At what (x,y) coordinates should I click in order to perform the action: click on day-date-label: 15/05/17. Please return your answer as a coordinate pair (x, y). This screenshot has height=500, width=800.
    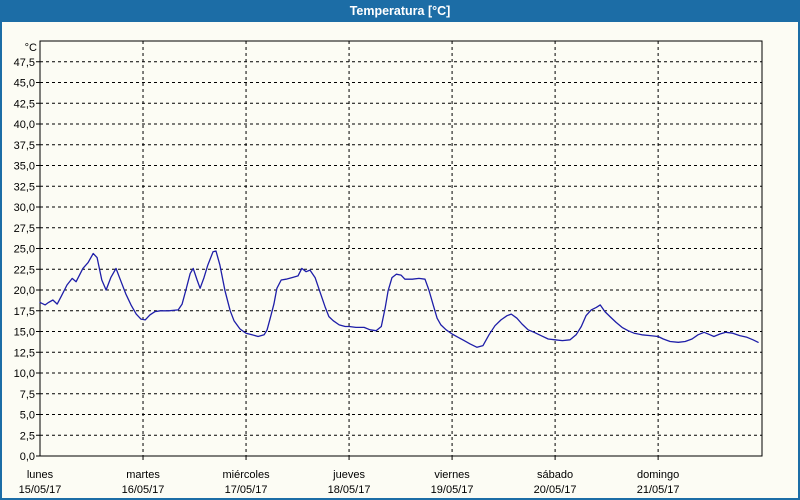
    Looking at the image, I should click on (40, 490).